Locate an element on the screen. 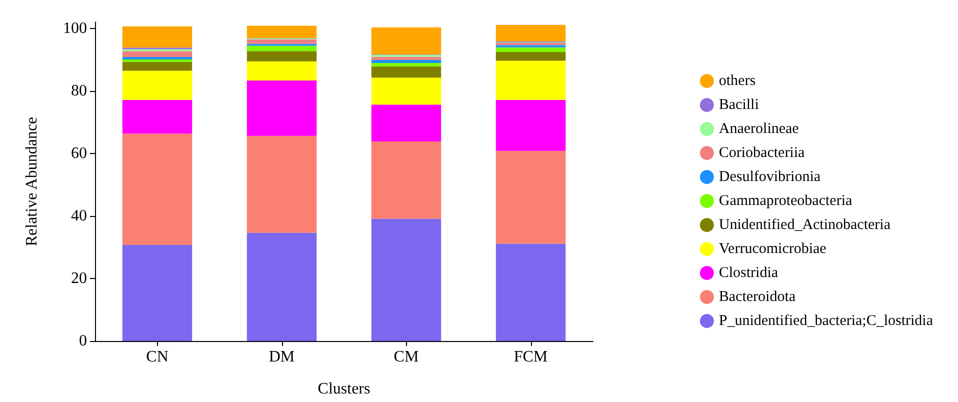  y-tick-label: 80 is located at coordinates (79, 91).